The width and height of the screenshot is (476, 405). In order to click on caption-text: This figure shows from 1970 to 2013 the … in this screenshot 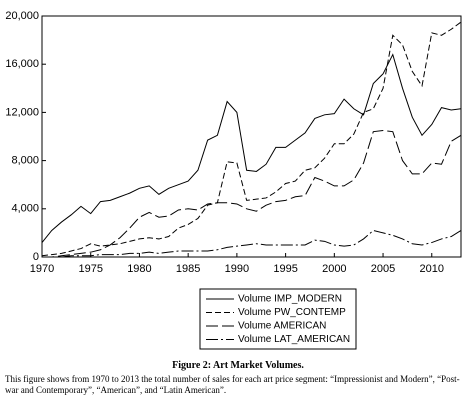, I will do `click(232, 384)`.